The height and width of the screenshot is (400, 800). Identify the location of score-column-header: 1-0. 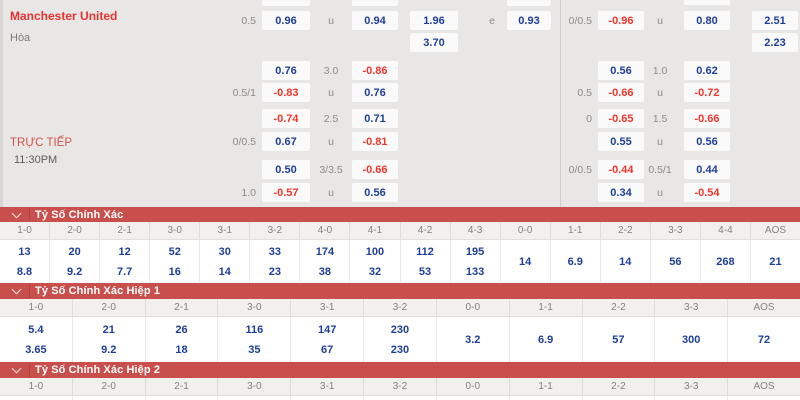
(25, 230).